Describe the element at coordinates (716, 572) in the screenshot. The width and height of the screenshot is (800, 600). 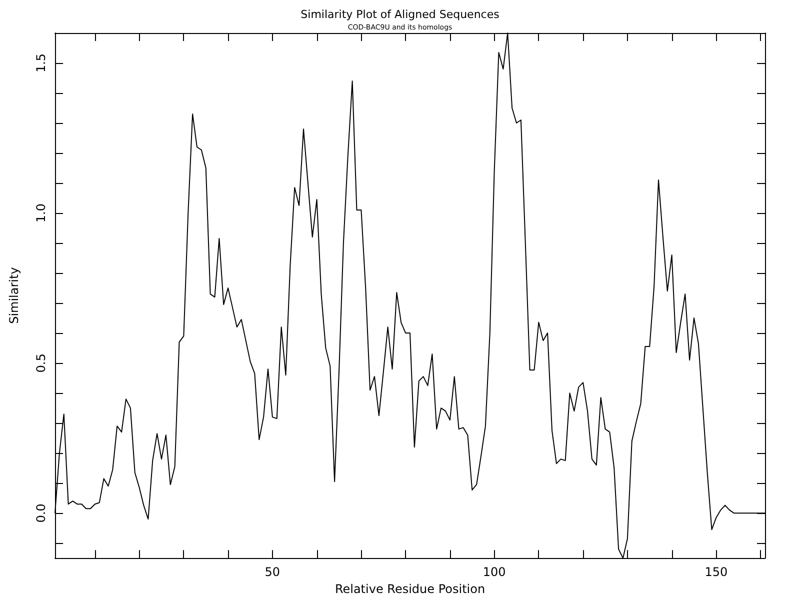
I see `x-tick-label: 150` at that location.